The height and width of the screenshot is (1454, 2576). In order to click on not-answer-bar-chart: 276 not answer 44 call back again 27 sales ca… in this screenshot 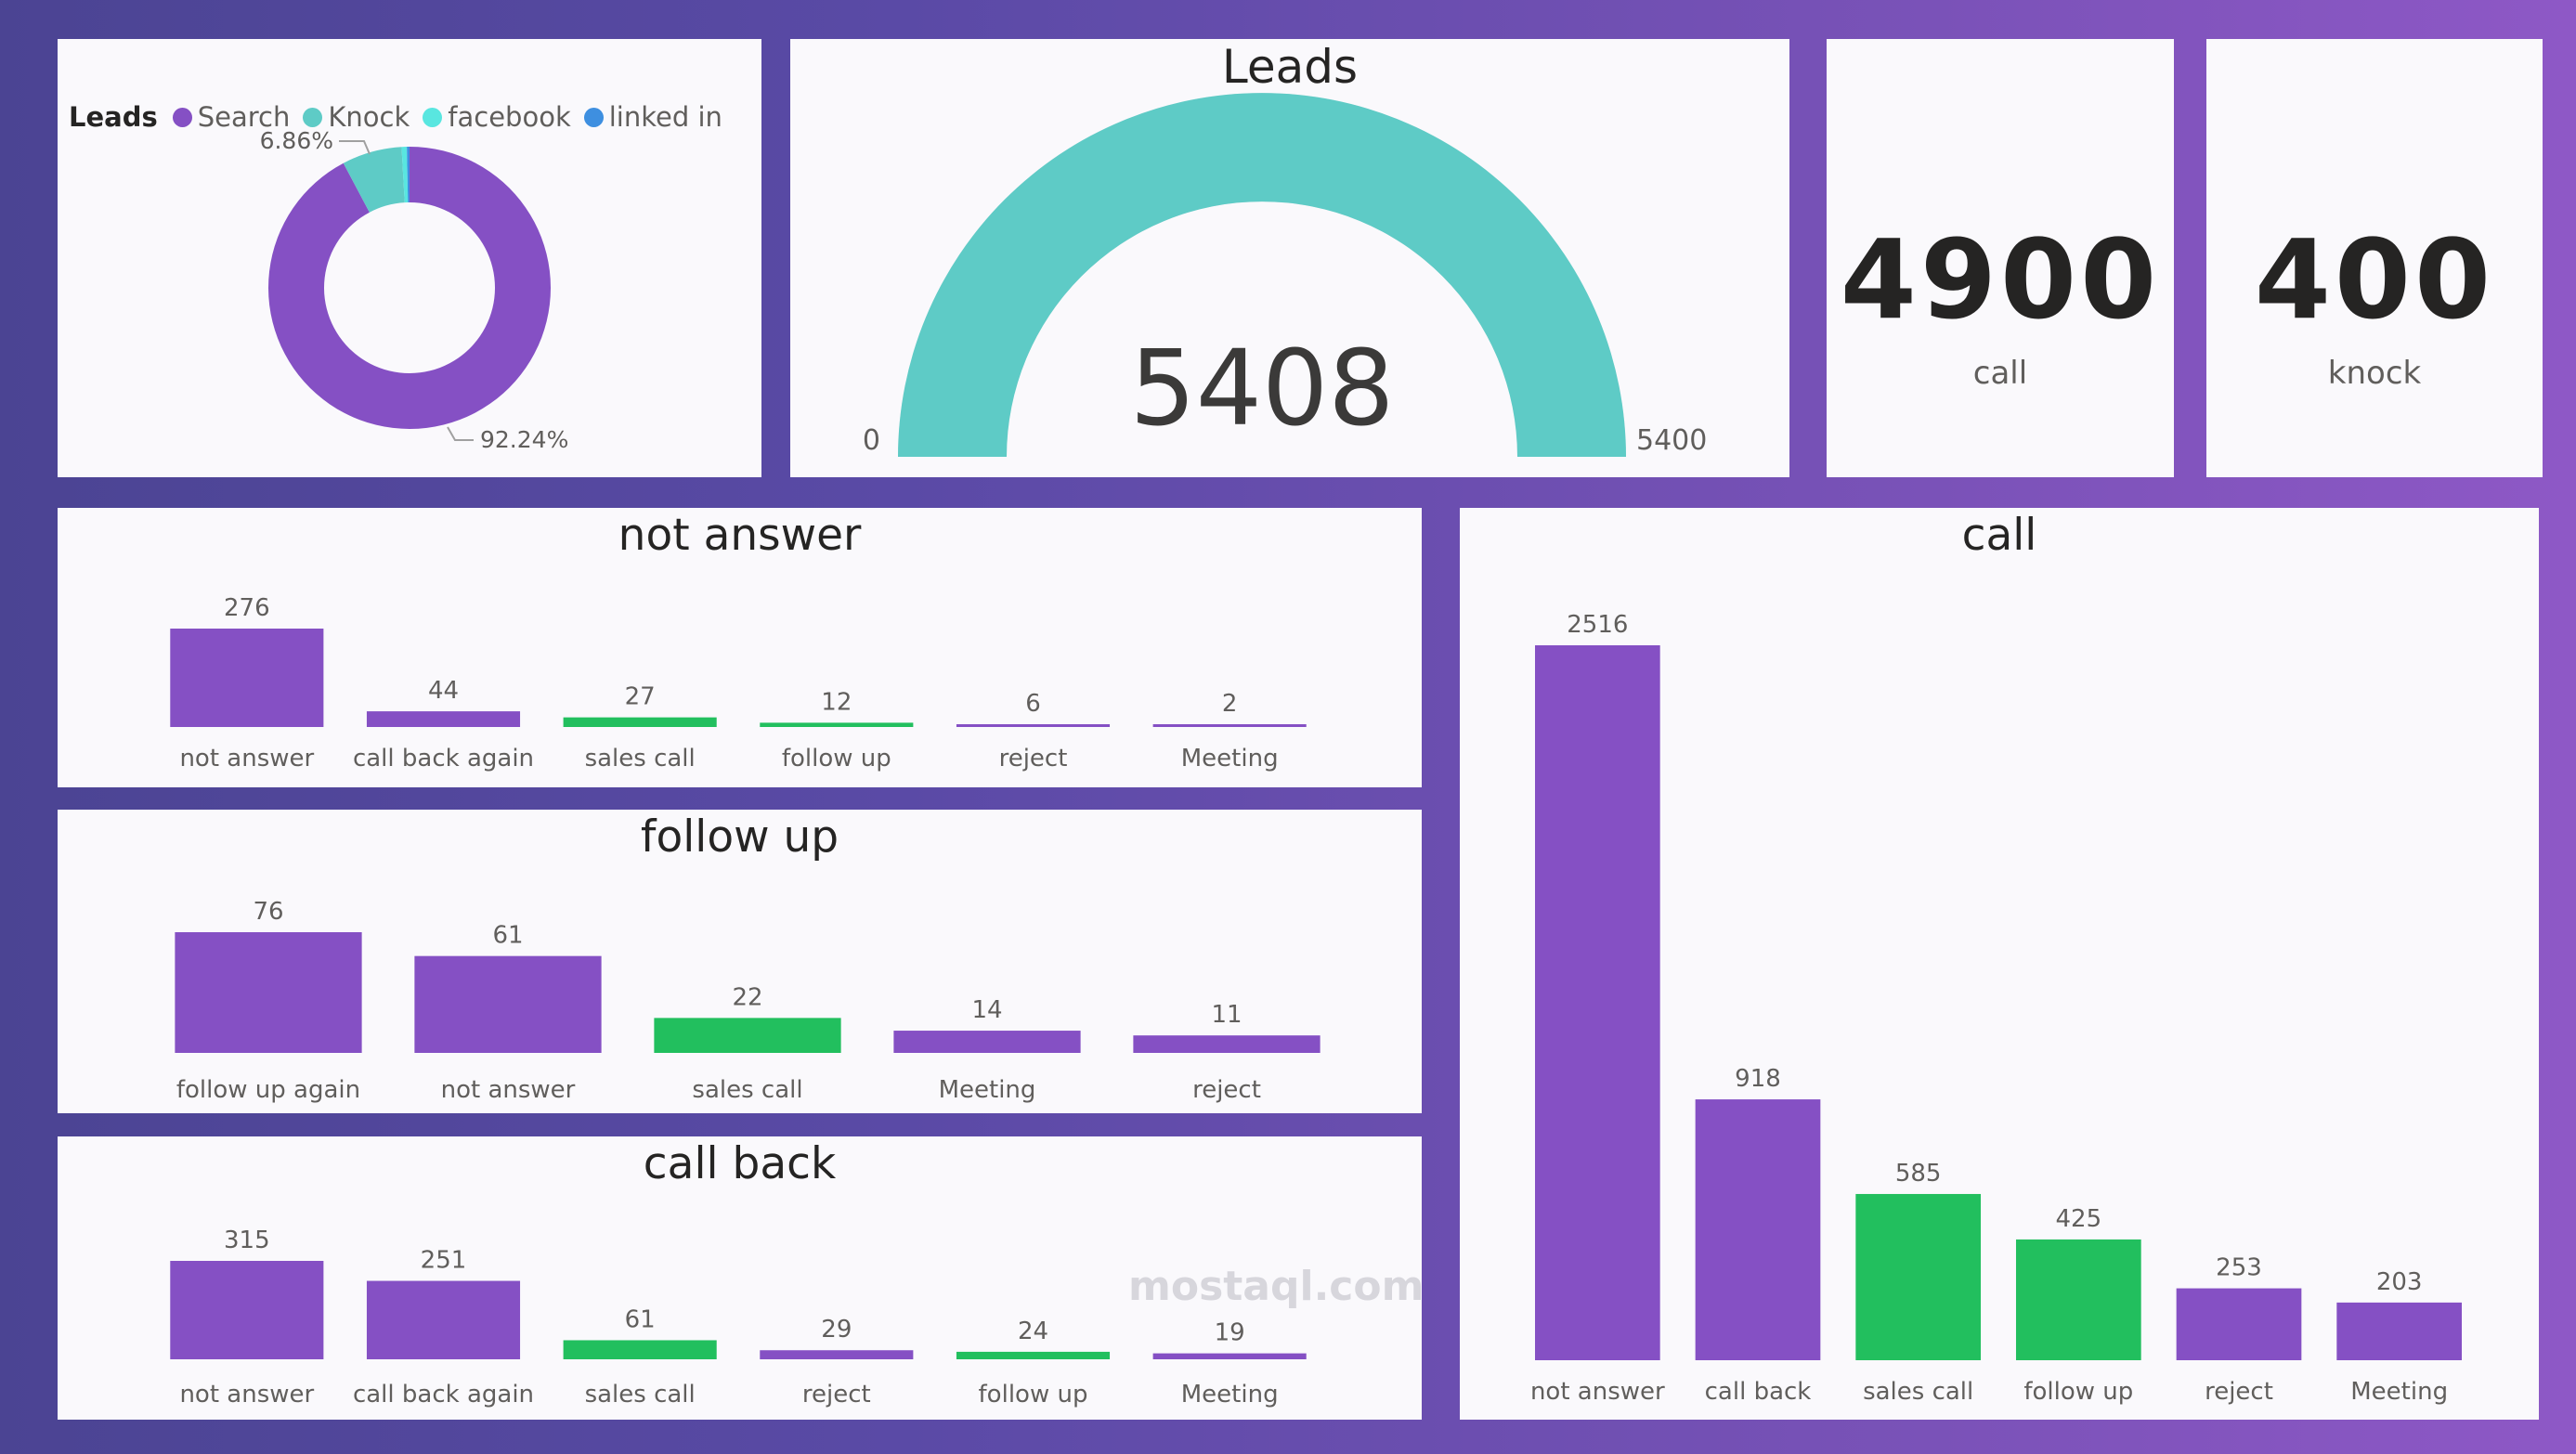, I will do `click(739, 683)`.